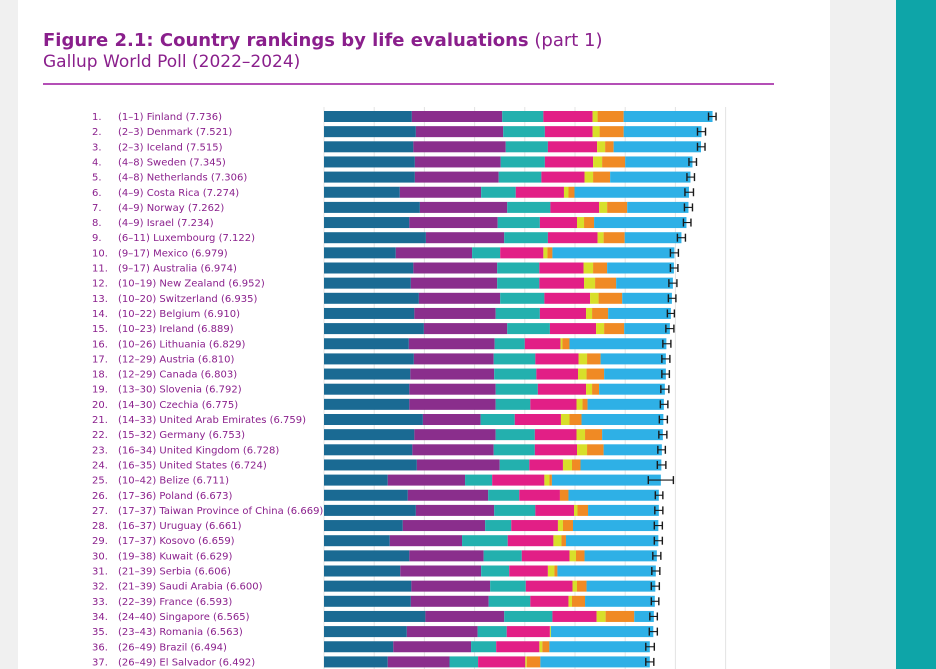 The height and width of the screenshot is (669, 936). What do you see at coordinates (180, 632) in the screenshot?
I see `row-label: (23–43) Romania (6.563)` at bounding box center [180, 632].